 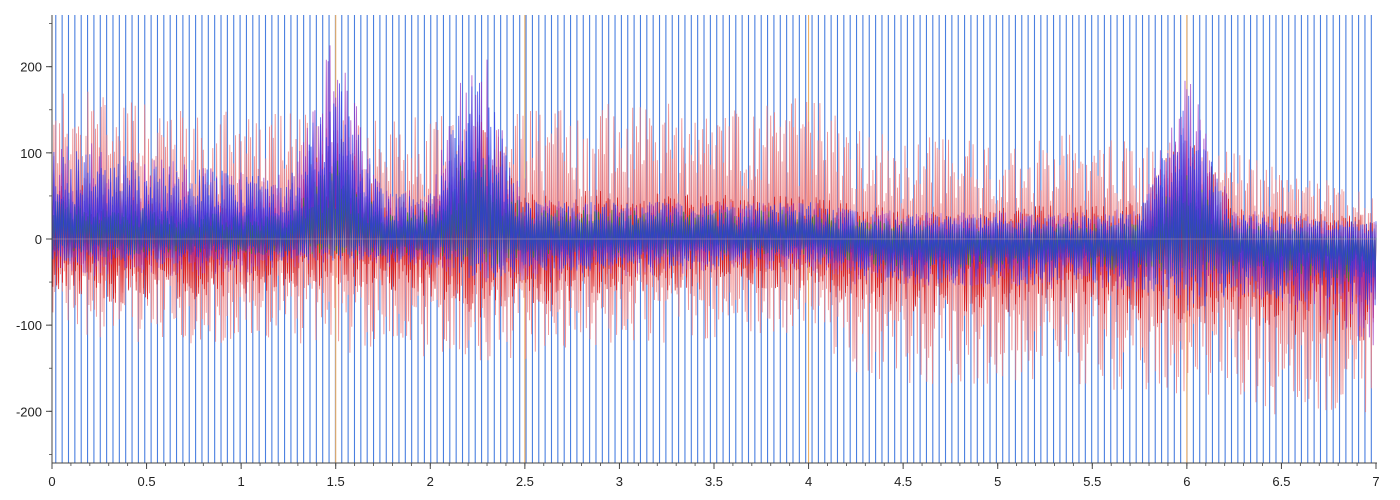 I want to click on x-tick-label: 6.5, so click(x=1281, y=481).